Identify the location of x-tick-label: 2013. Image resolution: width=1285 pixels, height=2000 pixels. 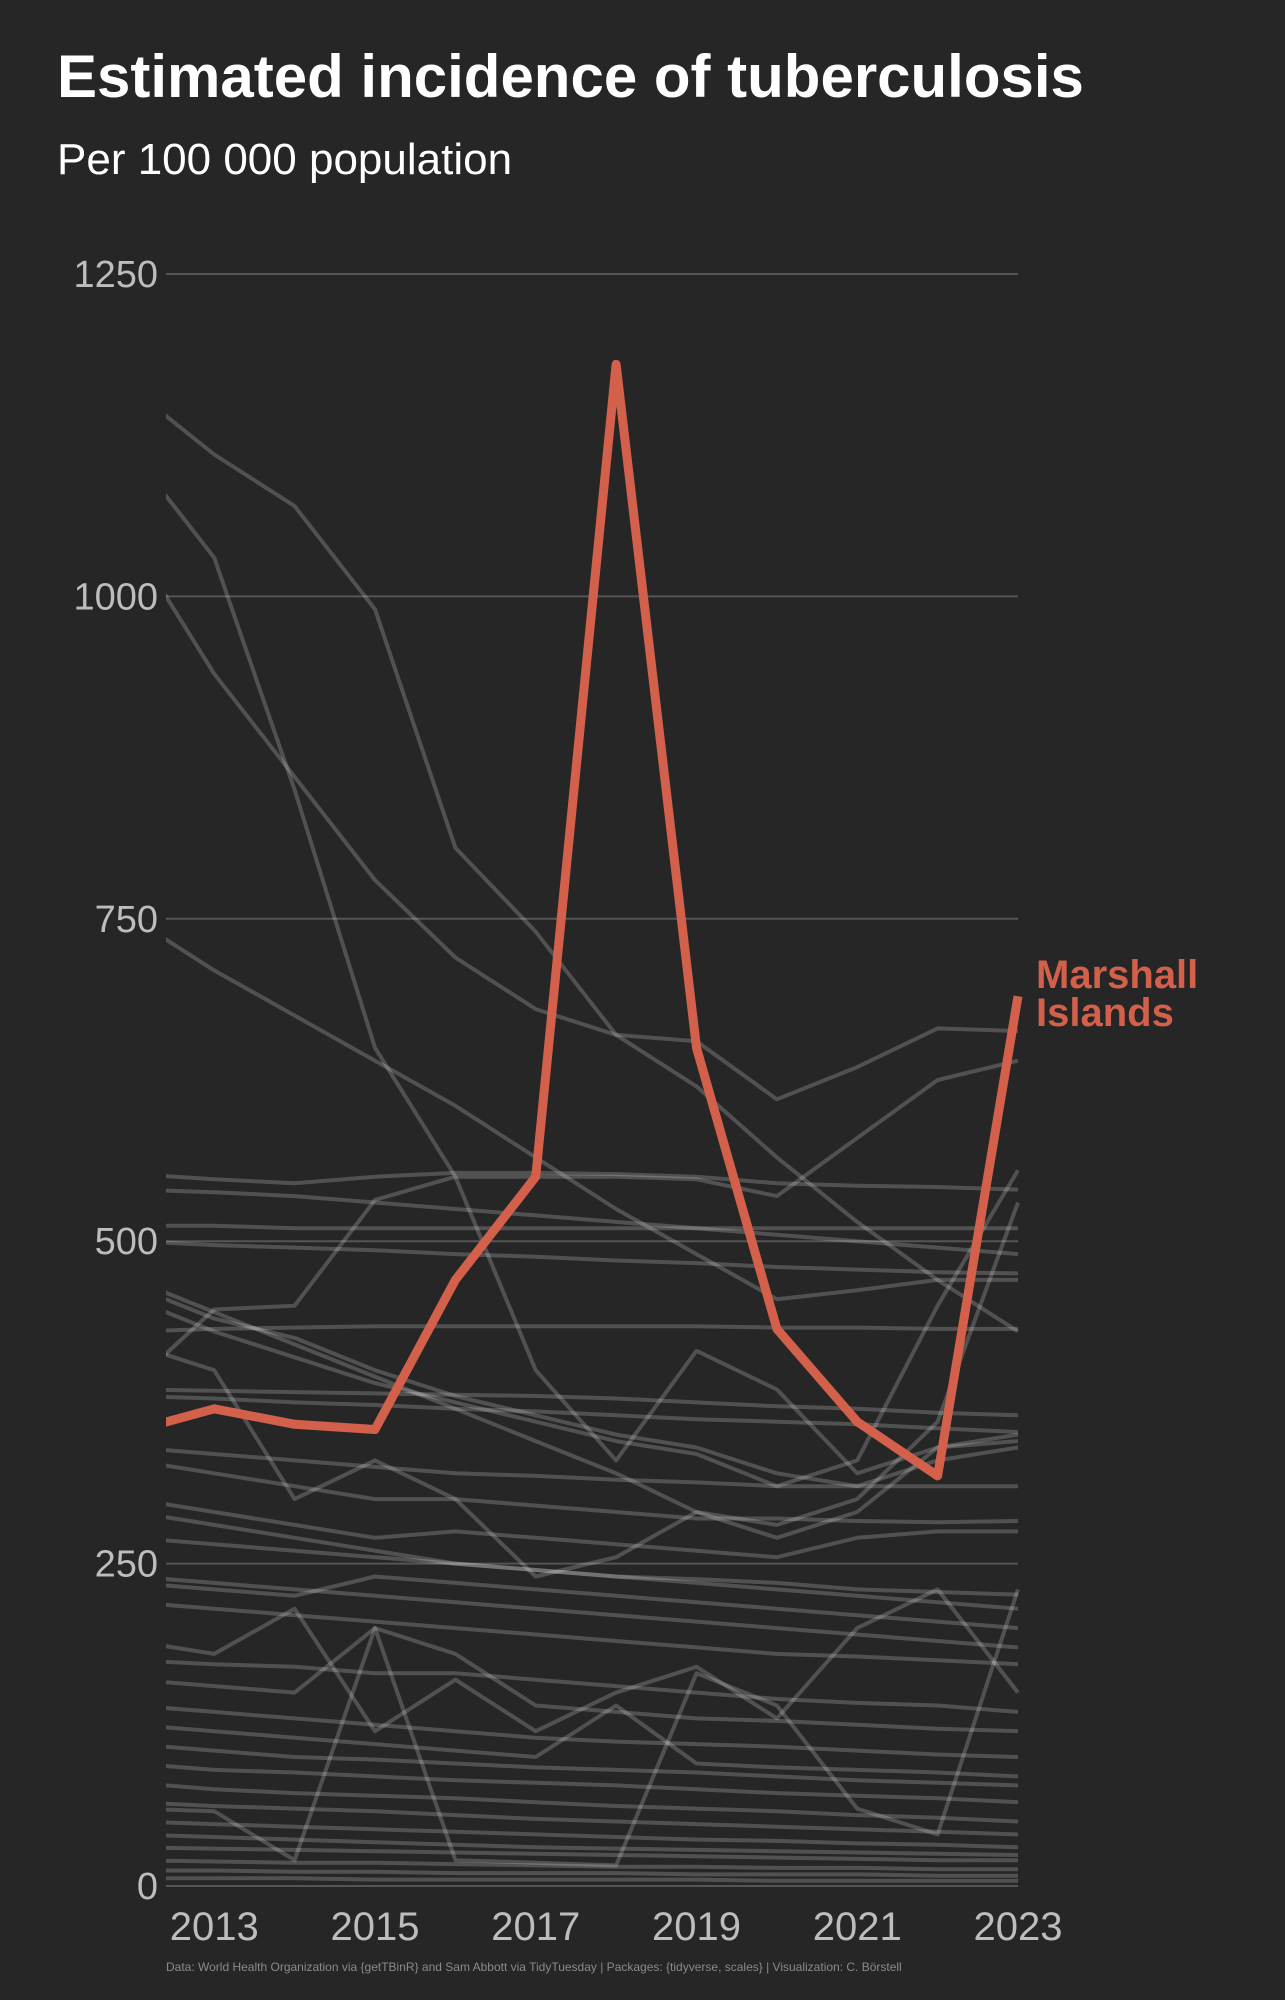
(214, 1927).